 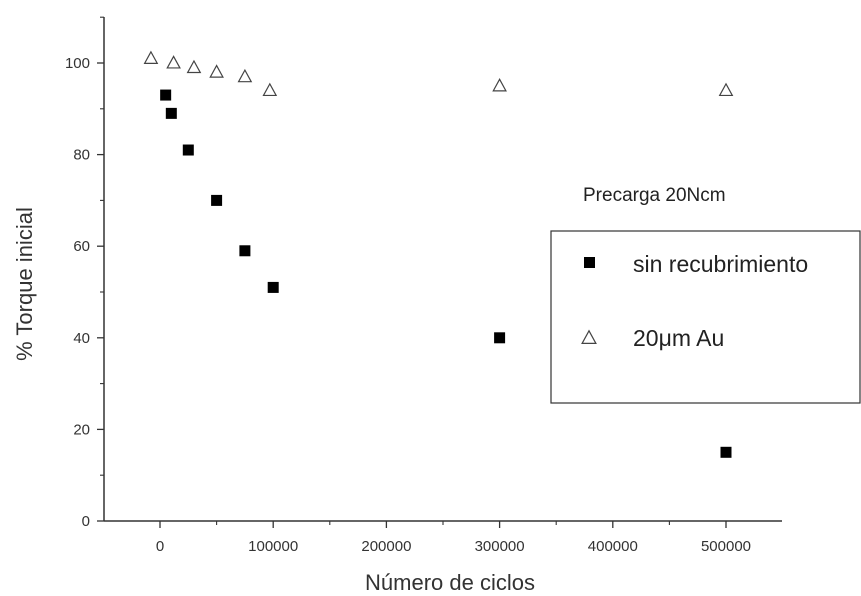 What do you see at coordinates (81, 338) in the screenshot?
I see `y-tick-label: 40` at bounding box center [81, 338].